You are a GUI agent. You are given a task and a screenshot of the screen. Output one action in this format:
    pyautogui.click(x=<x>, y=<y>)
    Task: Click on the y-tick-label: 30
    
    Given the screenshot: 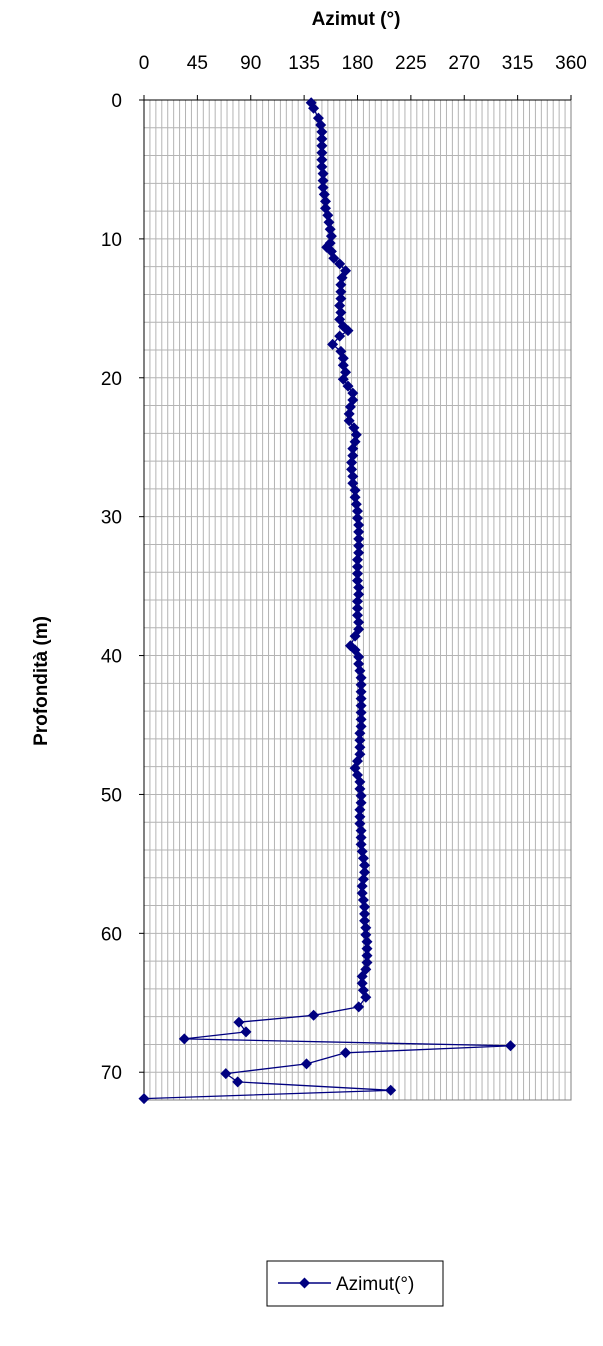 What is the action you would take?
    pyautogui.click(x=111, y=518)
    